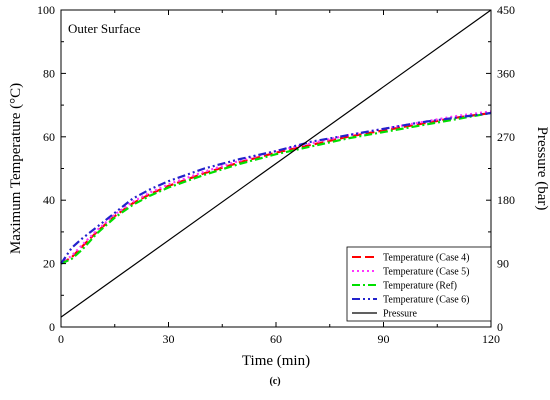 This screenshot has height=400, width=550. I want to click on y-right-tick-label: 0, so click(500, 327).